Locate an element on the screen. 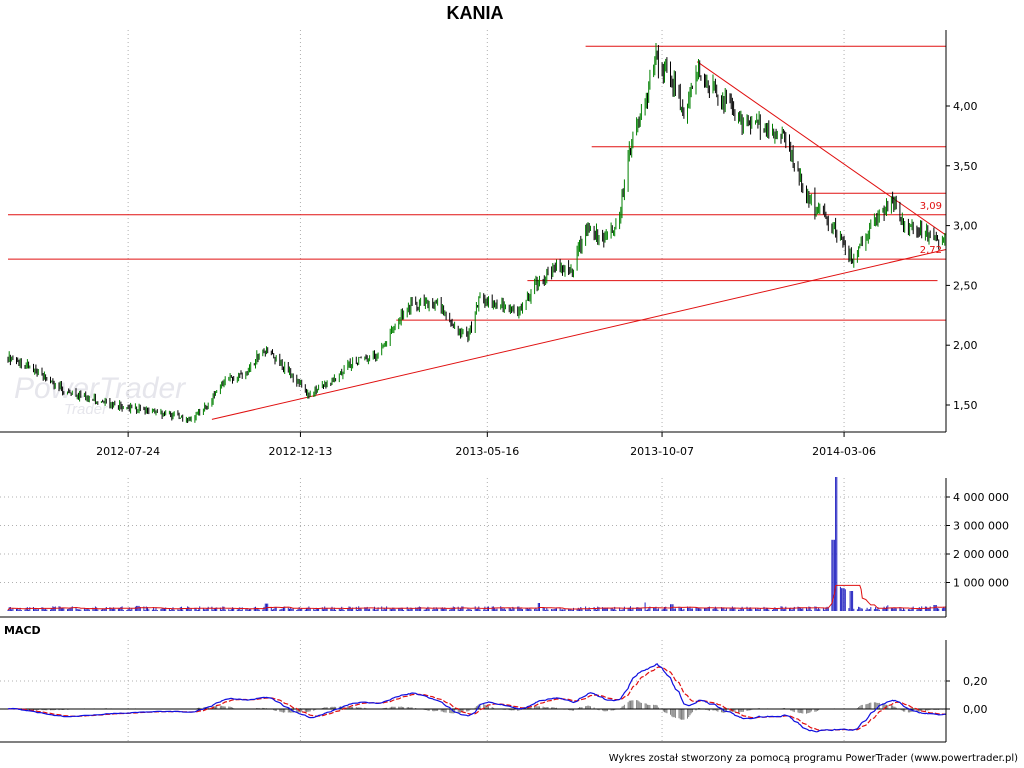 The width and height of the screenshot is (1024, 768). watermark-logo: PowerTrader Trader is located at coordinates (100, 395).